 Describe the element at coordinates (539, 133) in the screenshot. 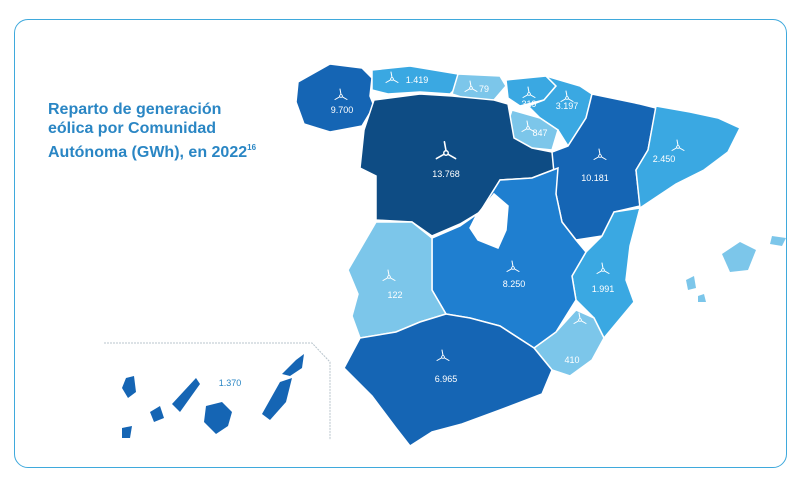

I see `label-la-rioja: 847` at that location.